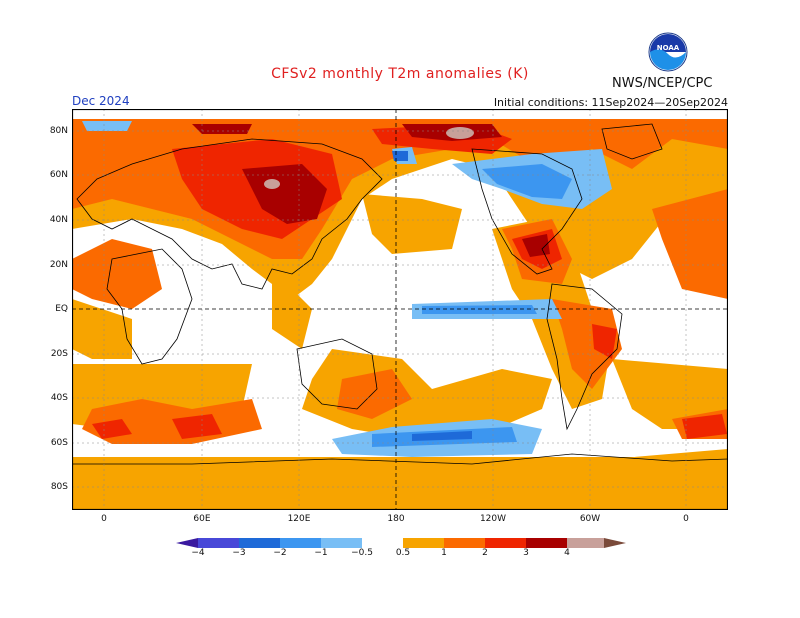  Describe the element at coordinates (101, 101) in the screenshot. I see `forecast-month: Dec 2024` at that location.